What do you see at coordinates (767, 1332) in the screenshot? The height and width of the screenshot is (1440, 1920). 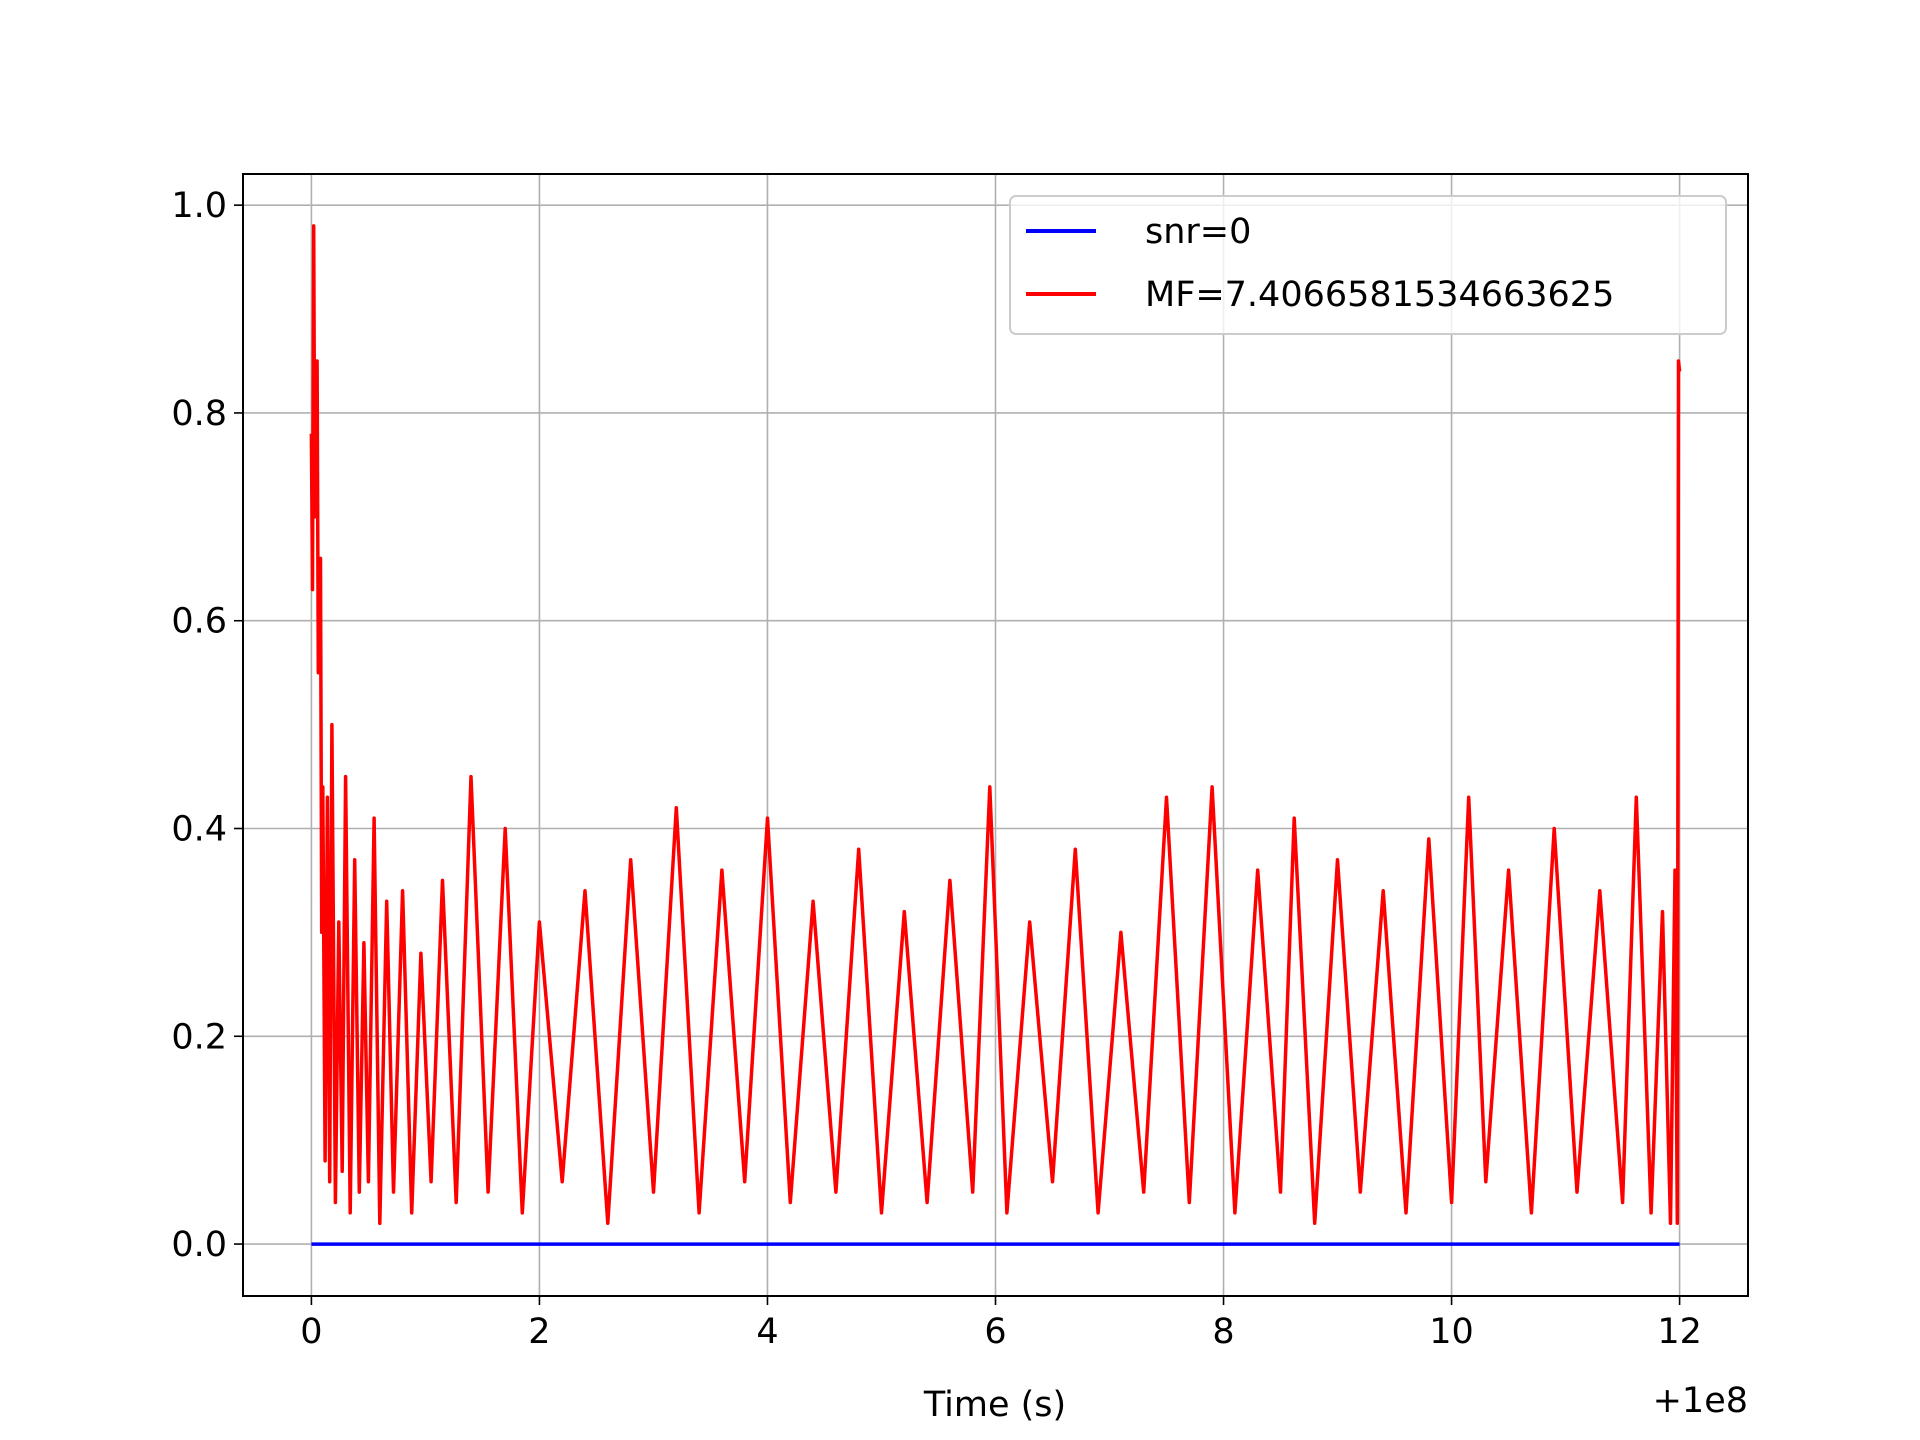 I see `x-tick-label: 4` at bounding box center [767, 1332].